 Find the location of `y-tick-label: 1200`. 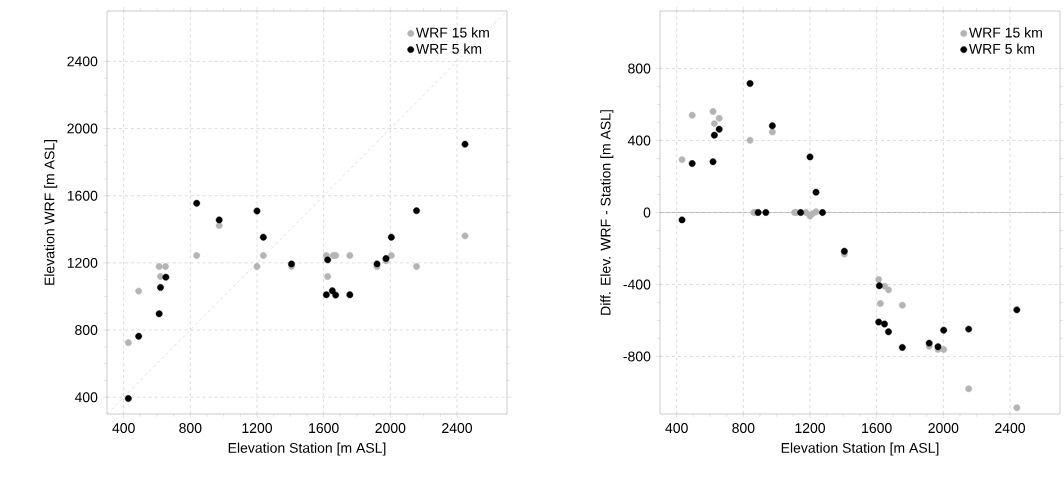

y-tick-label: 1200 is located at coordinates (82, 262).